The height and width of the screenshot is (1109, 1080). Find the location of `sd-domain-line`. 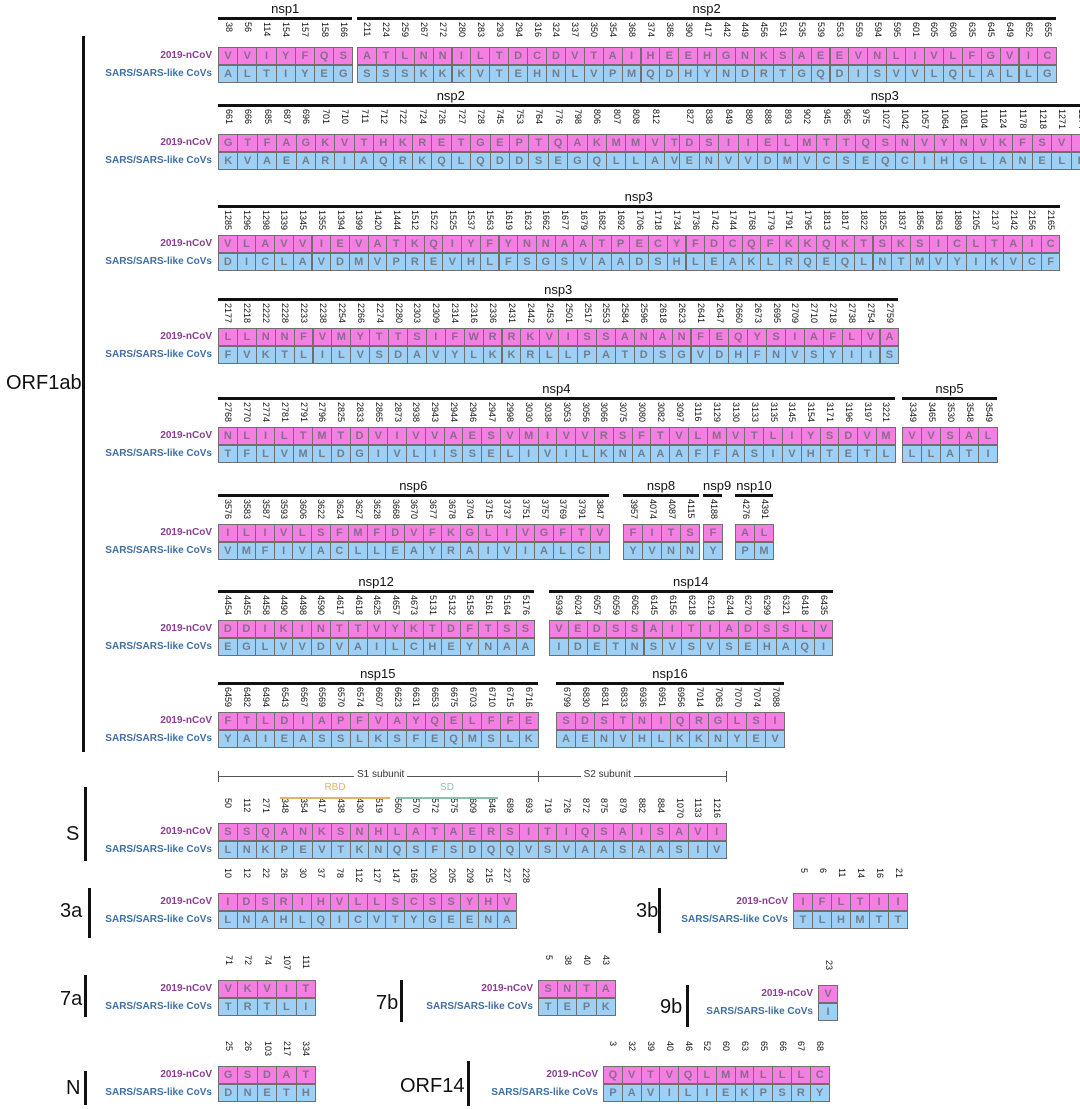

sd-domain-line is located at coordinates (447, 798).